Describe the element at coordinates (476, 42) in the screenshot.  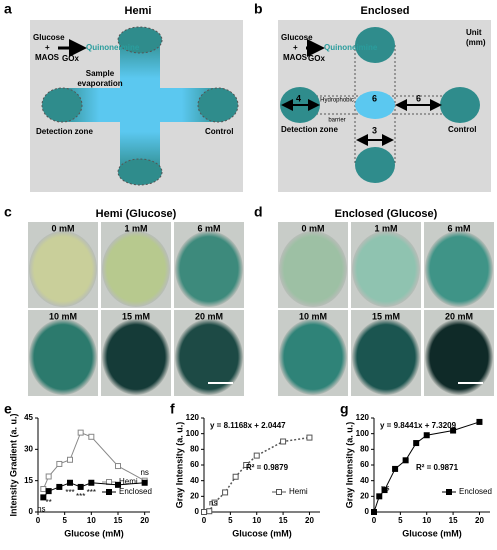
I see `unit: (mm)` at that location.